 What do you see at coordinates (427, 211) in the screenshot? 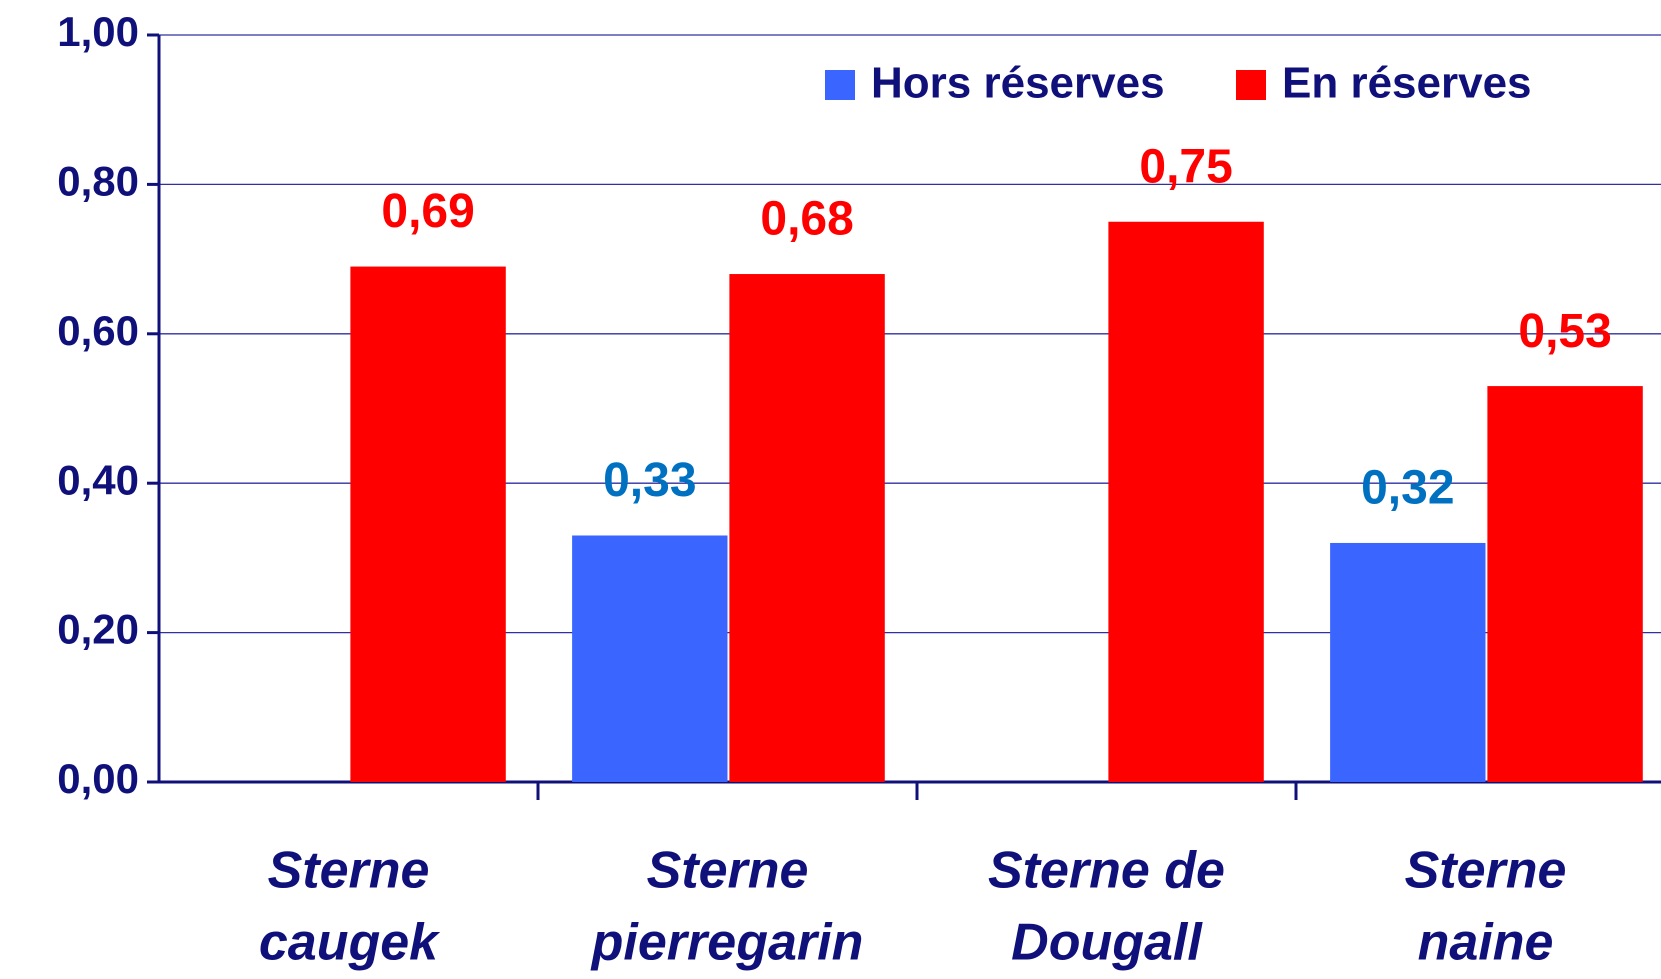
I see `value-label: 0,69` at bounding box center [427, 211].